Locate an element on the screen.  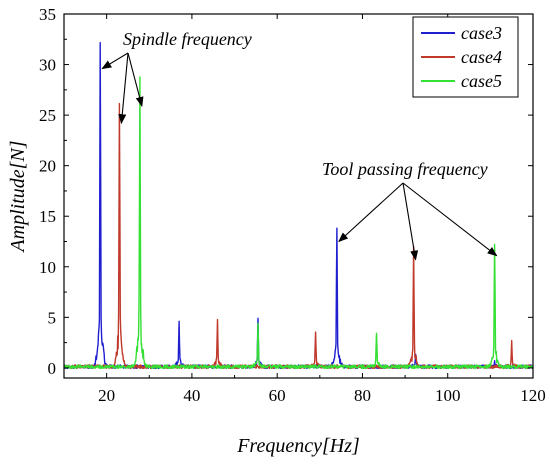
legend-label: case5 is located at coordinates (481, 81).